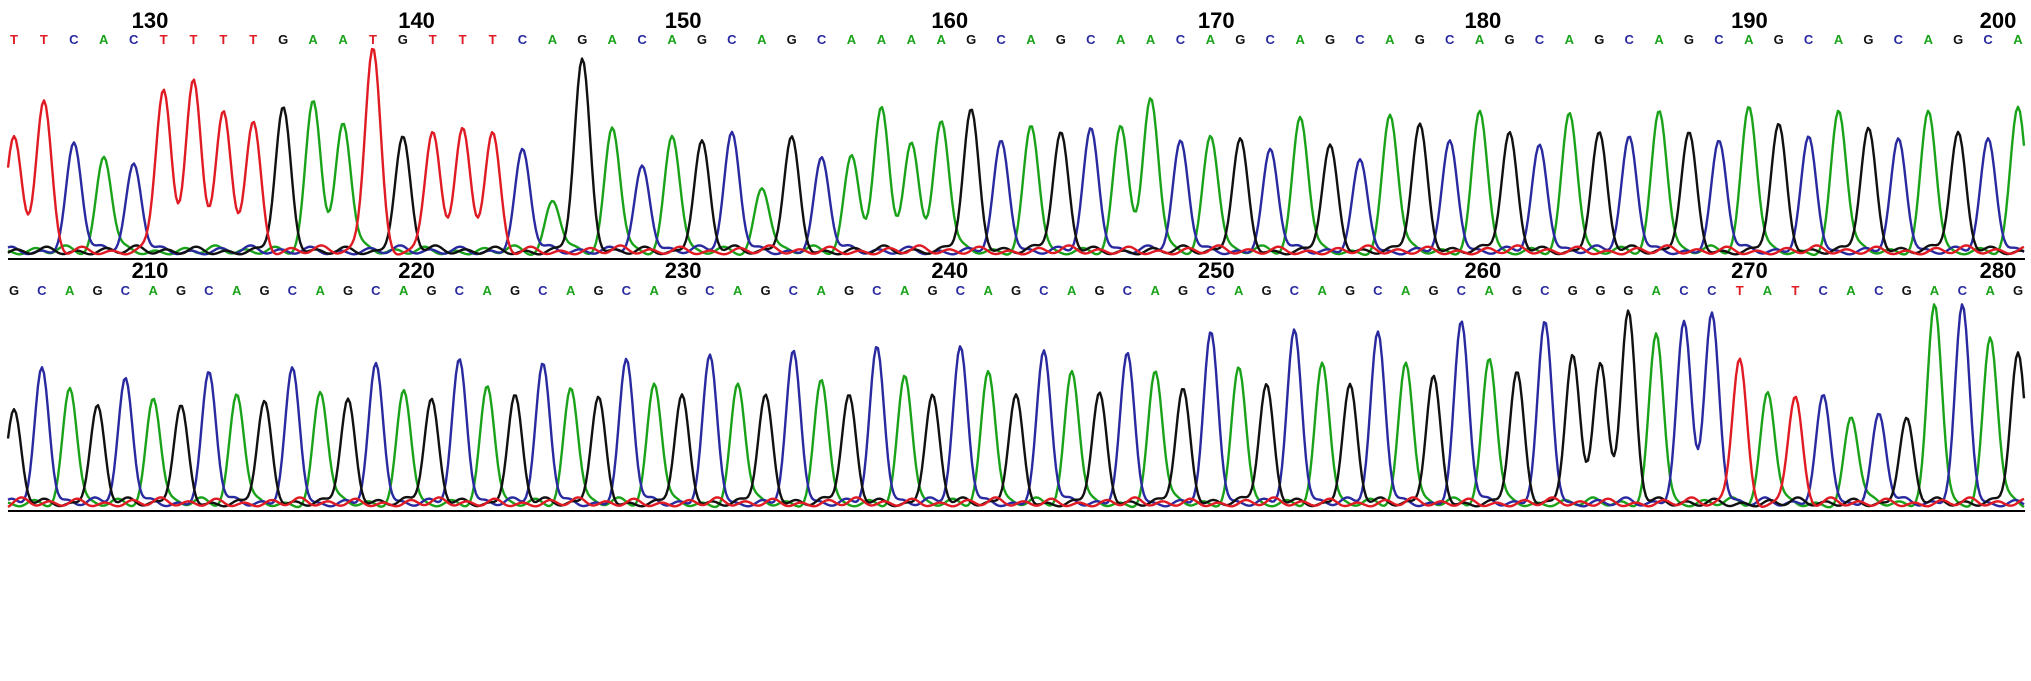 This screenshot has height=681, width=2031. Describe the element at coordinates (1749, 270) in the screenshot. I see `position-label: 270` at that location.